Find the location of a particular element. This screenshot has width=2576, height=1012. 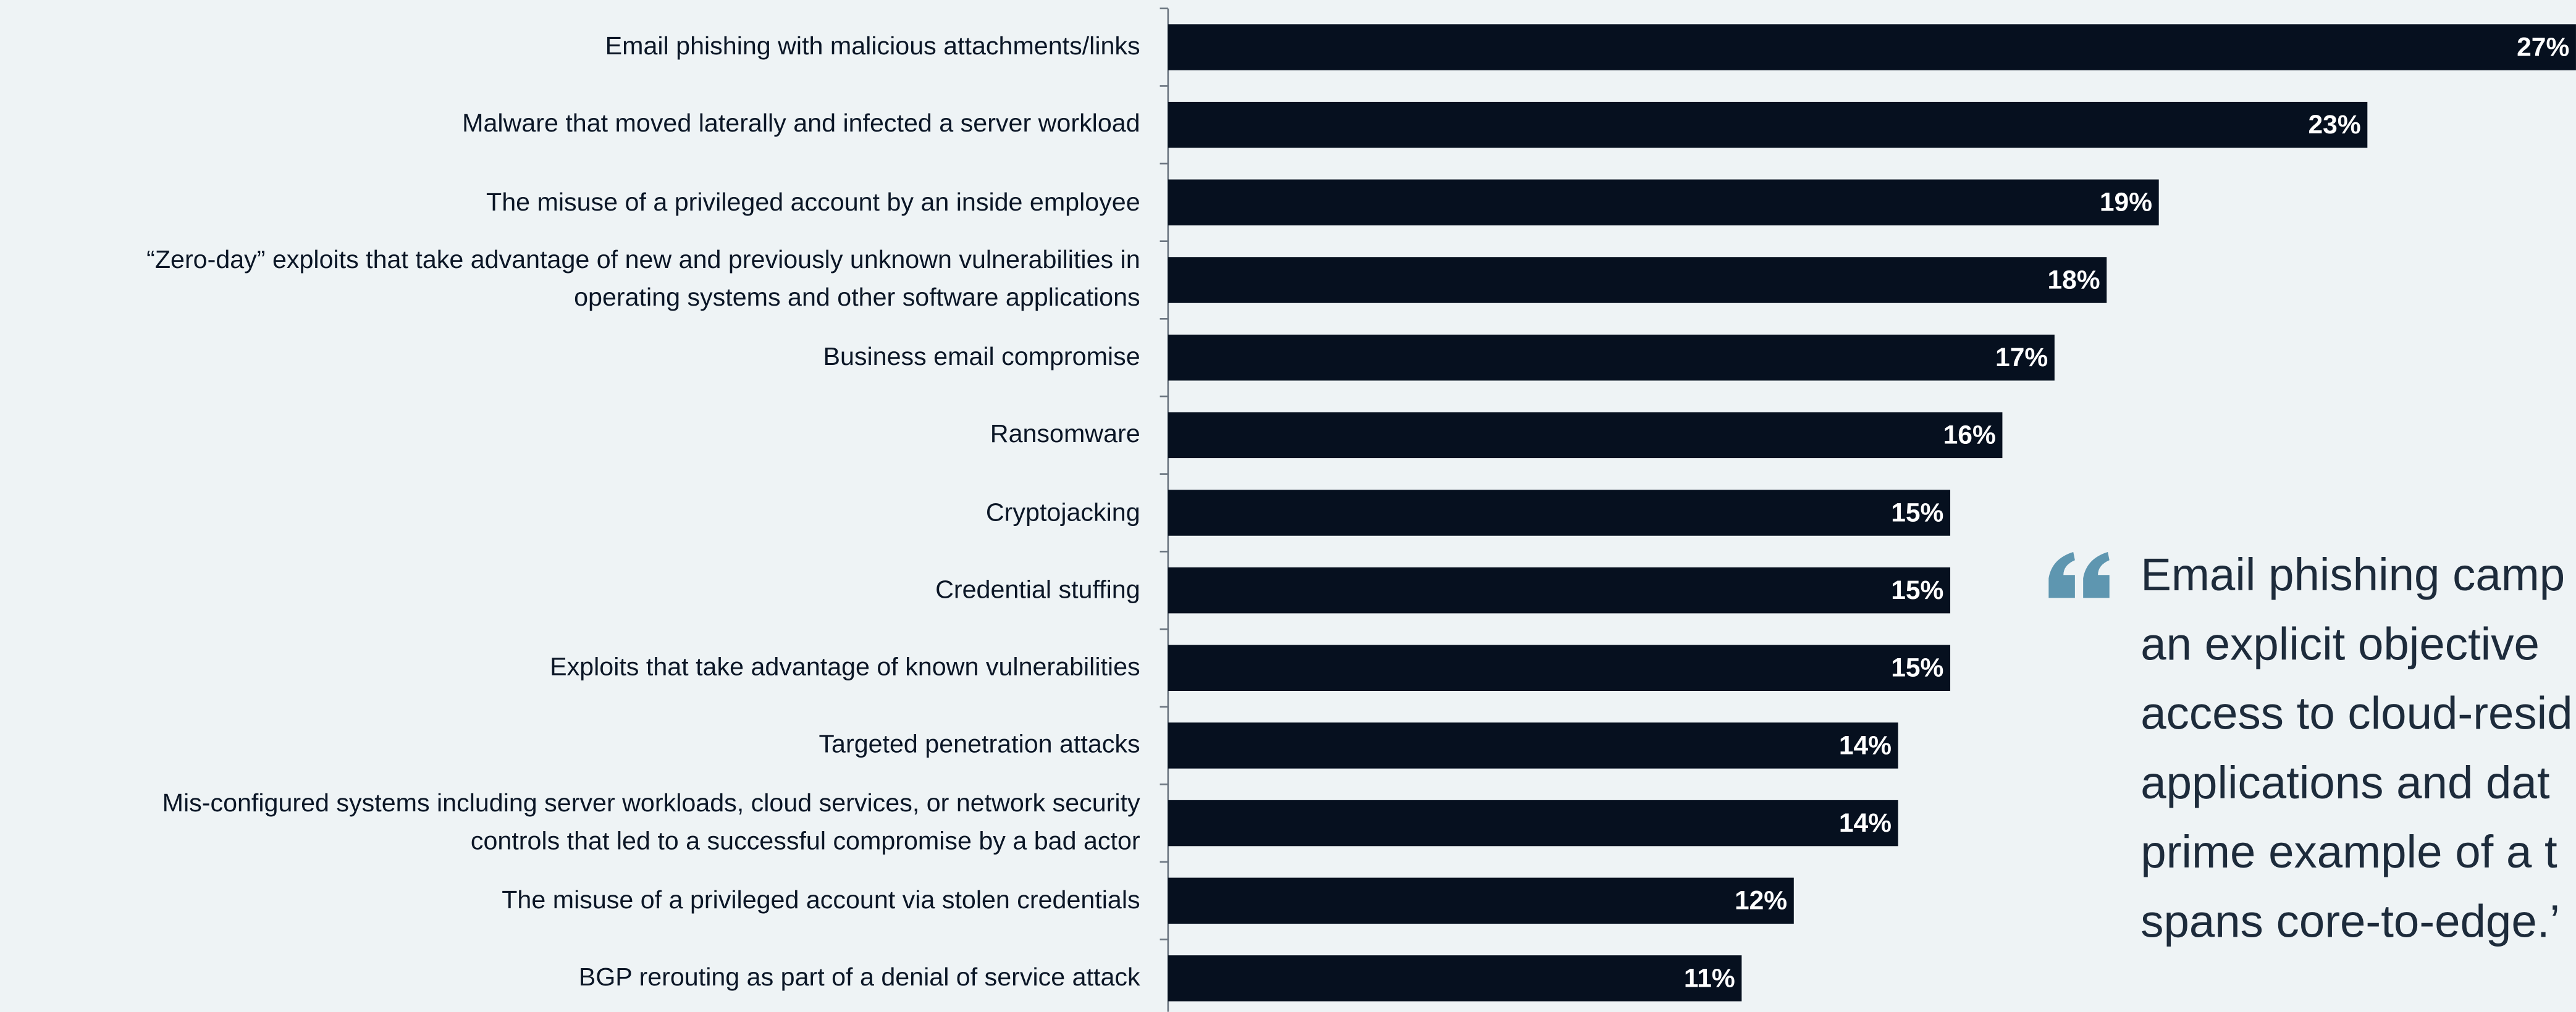

category-label: Targeted penetration attacks is located at coordinates (979, 745).